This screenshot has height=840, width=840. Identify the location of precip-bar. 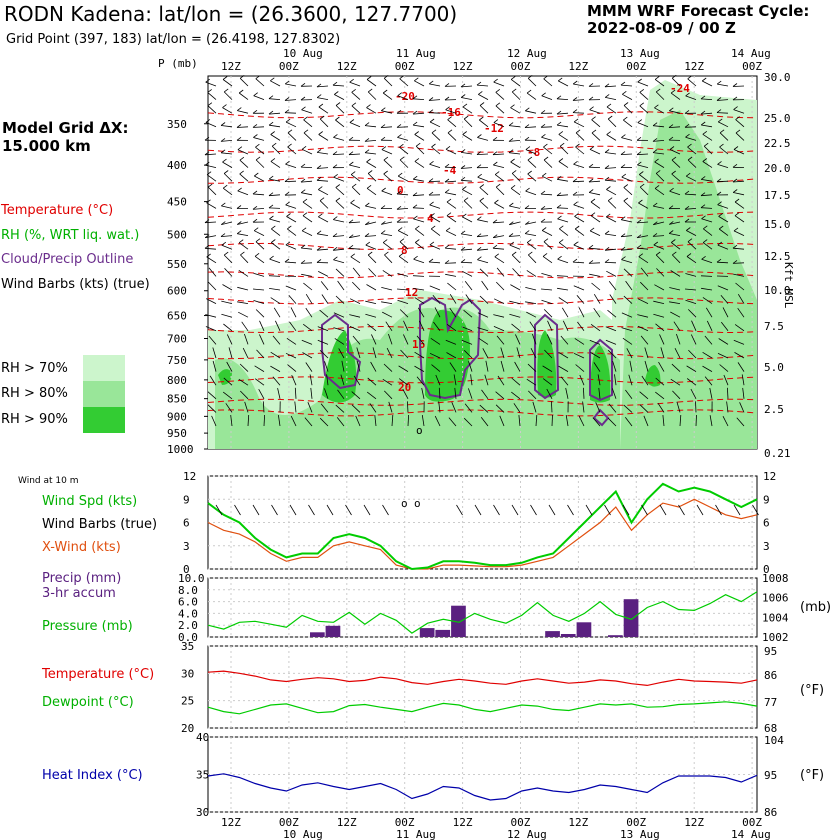
(427, 632).